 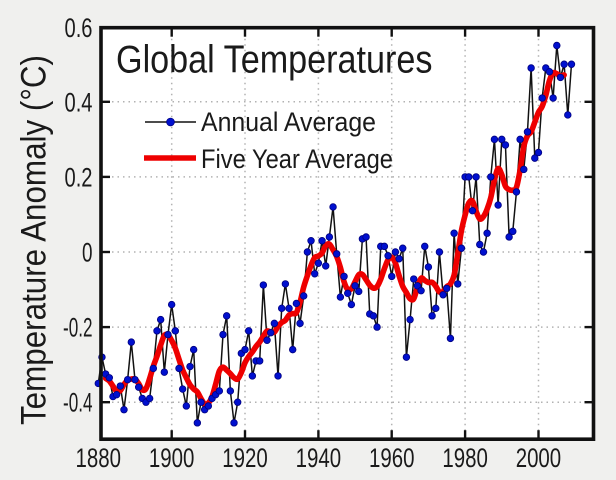 I want to click on svg-text: 0.4, so click(x=79, y=102).